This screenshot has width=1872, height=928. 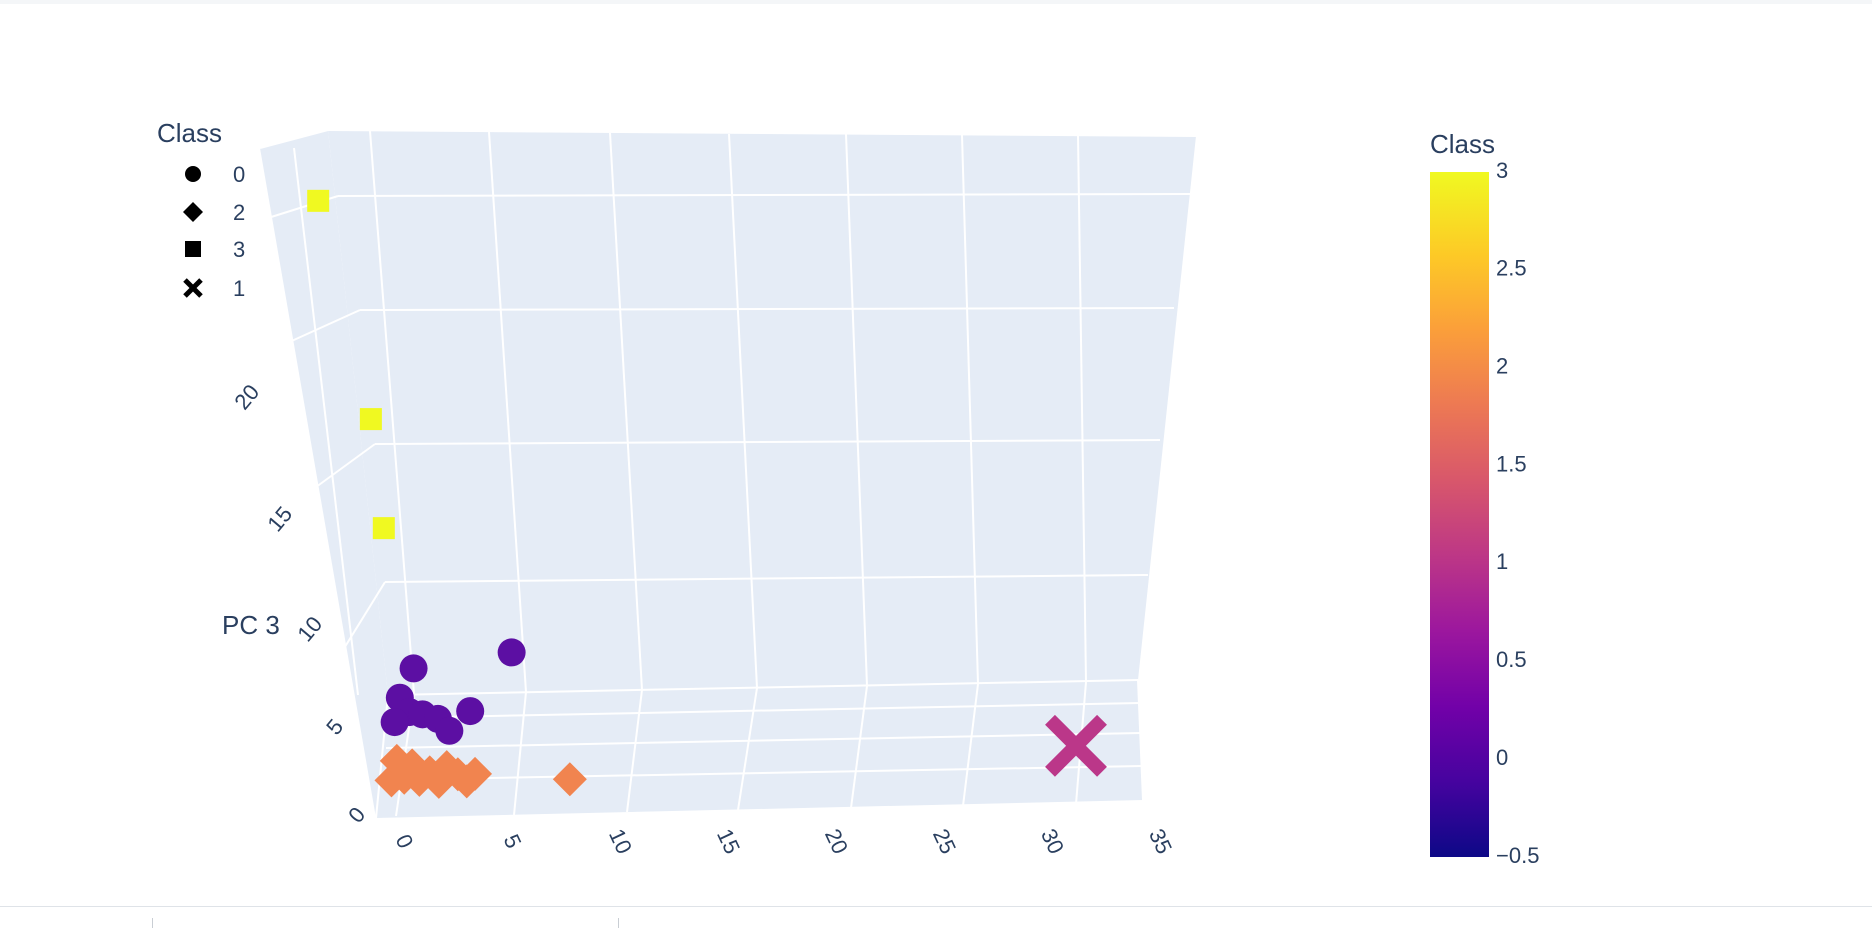 What do you see at coordinates (214, 288) in the screenshot?
I see `legend-item: 1` at bounding box center [214, 288].